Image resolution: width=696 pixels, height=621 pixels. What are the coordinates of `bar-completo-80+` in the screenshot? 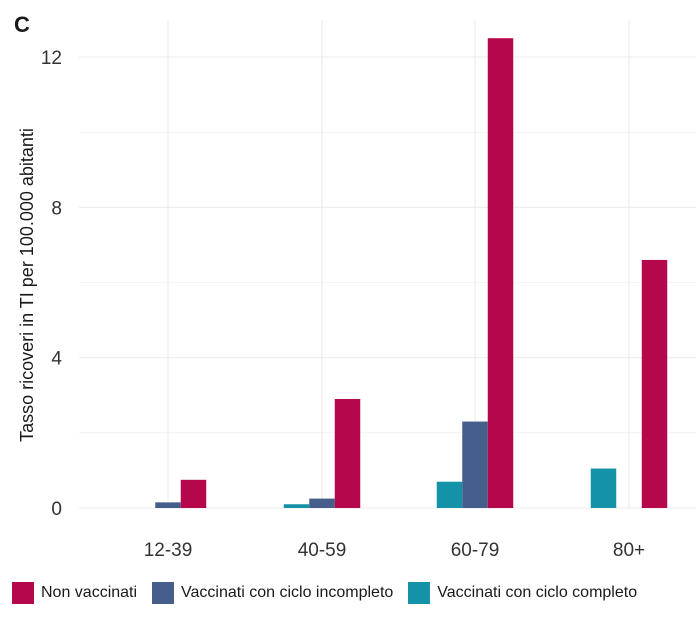 It's located at (603, 488).